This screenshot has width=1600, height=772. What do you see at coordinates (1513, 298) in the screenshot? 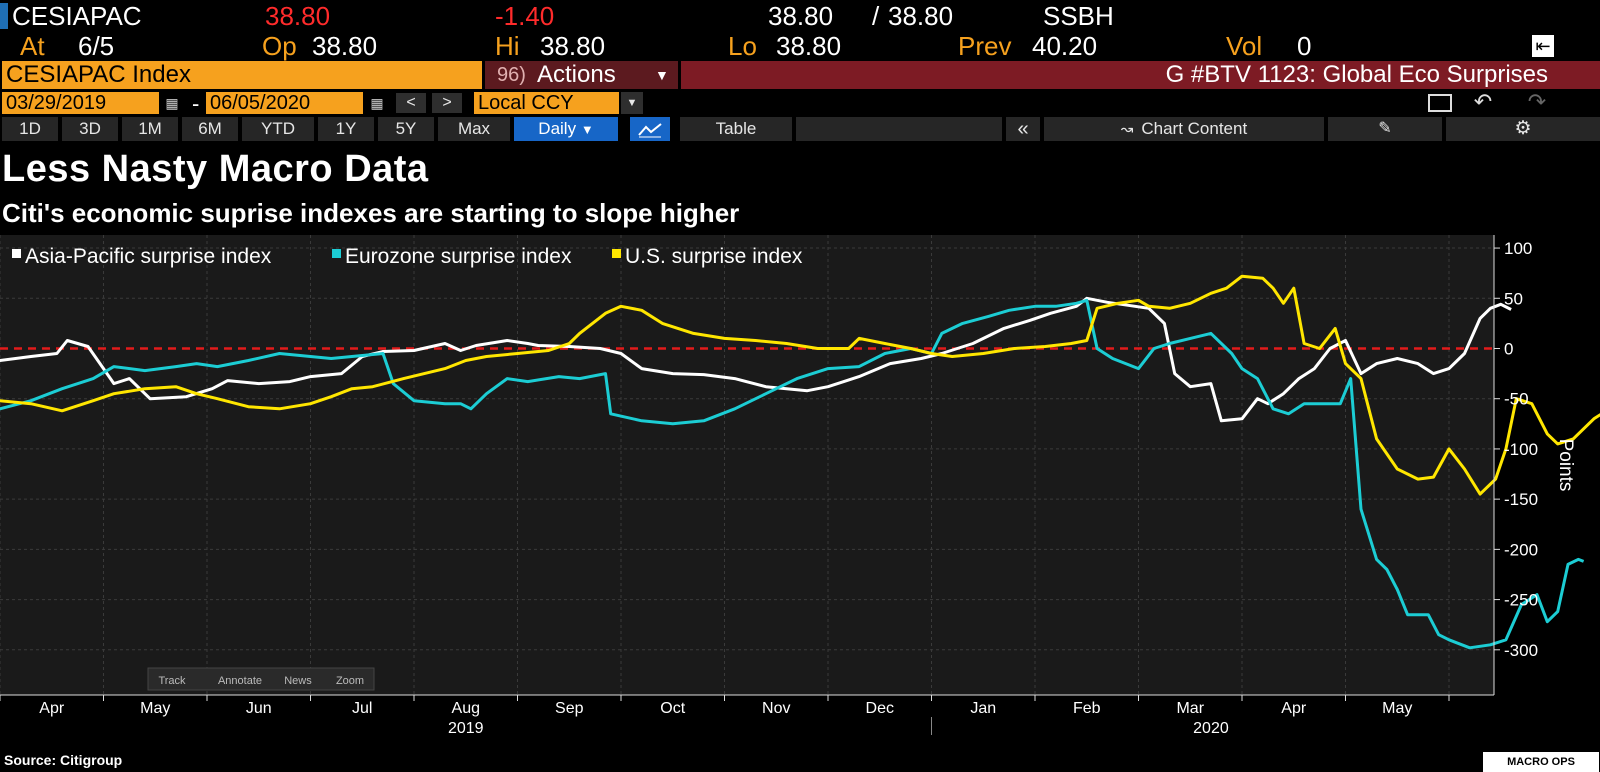
I see `y-tick-label: 50` at bounding box center [1513, 298].